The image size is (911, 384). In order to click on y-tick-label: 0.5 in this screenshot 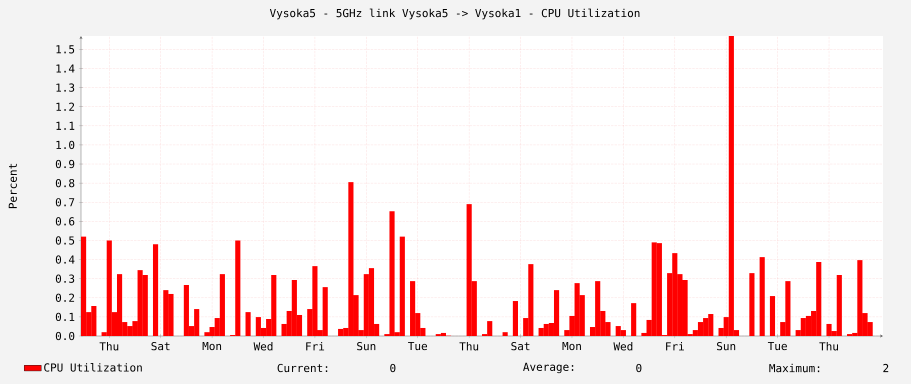, I will do `click(65, 240)`.